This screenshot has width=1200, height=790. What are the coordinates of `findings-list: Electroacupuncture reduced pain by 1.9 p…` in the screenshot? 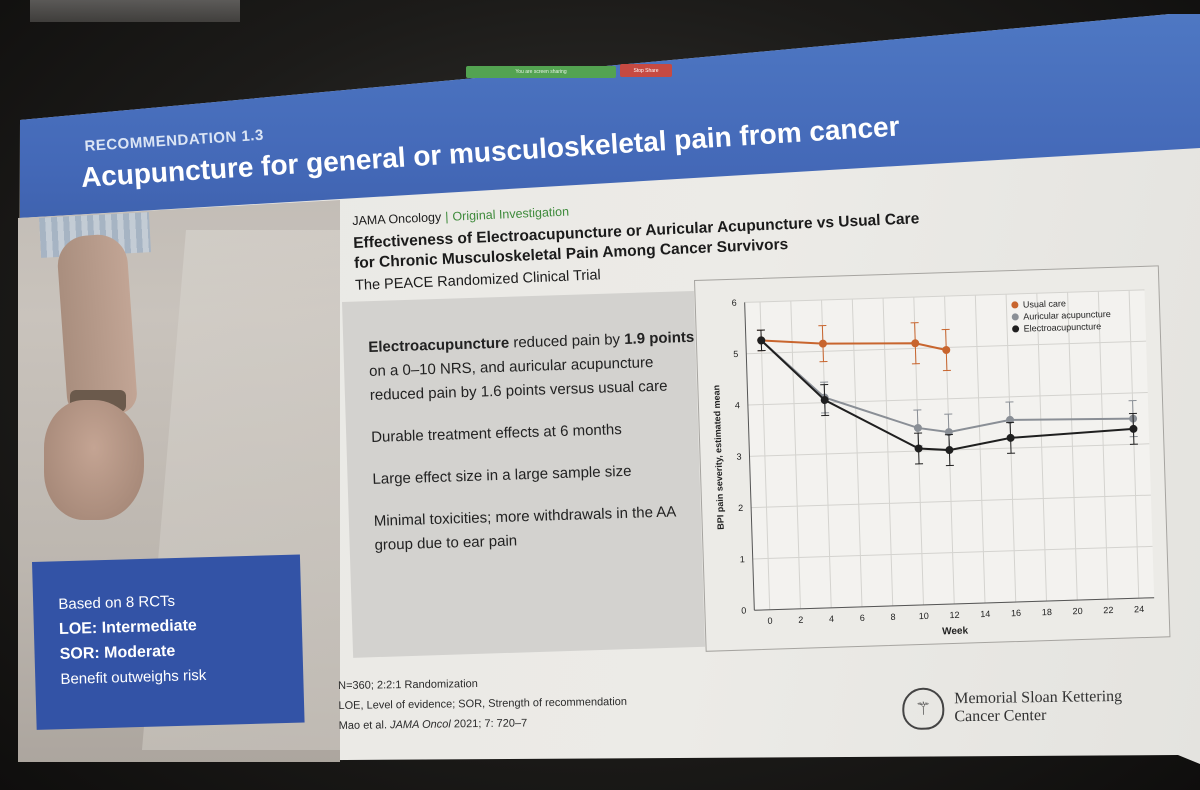 It's located at (536, 451).